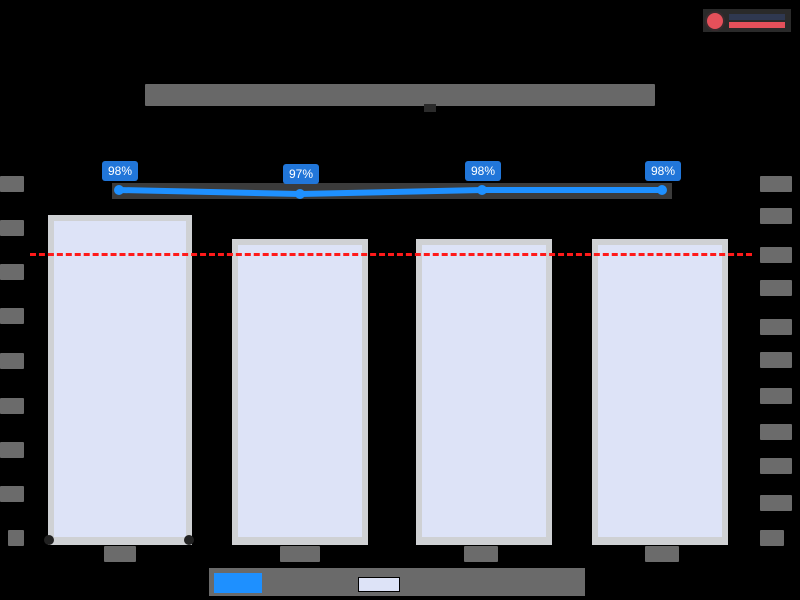 Image resolution: width=800 pixels, height=600 pixels. What do you see at coordinates (776, 216) in the screenshot?
I see `right-axis-label: 90%` at bounding box center [776, 216].